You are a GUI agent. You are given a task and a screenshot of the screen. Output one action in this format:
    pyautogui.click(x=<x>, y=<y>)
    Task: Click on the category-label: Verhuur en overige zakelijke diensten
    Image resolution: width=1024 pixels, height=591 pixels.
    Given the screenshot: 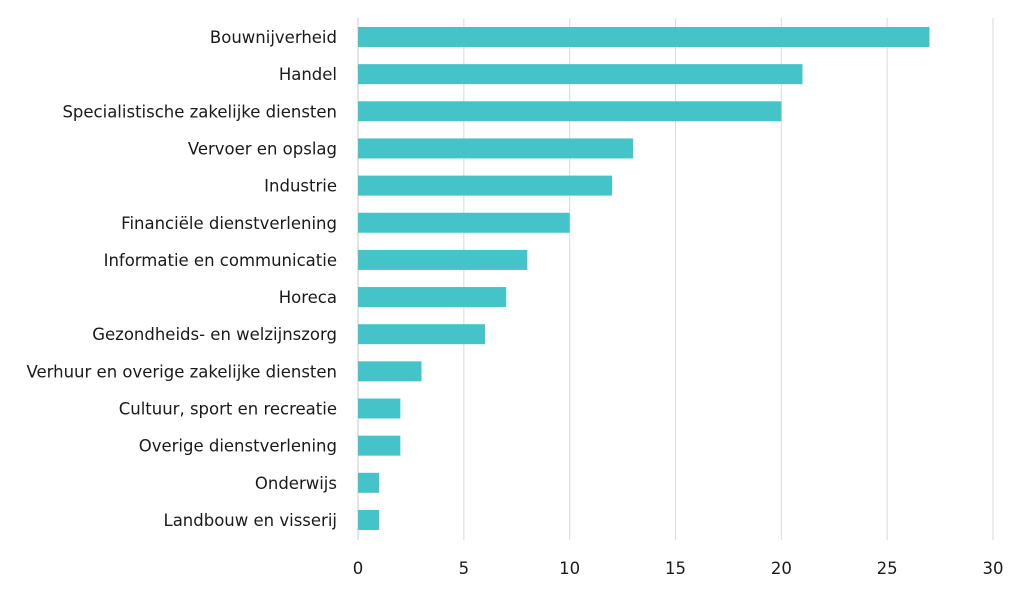 What is the action you would take?
    pyautogui.click(x=181, y=371)
    